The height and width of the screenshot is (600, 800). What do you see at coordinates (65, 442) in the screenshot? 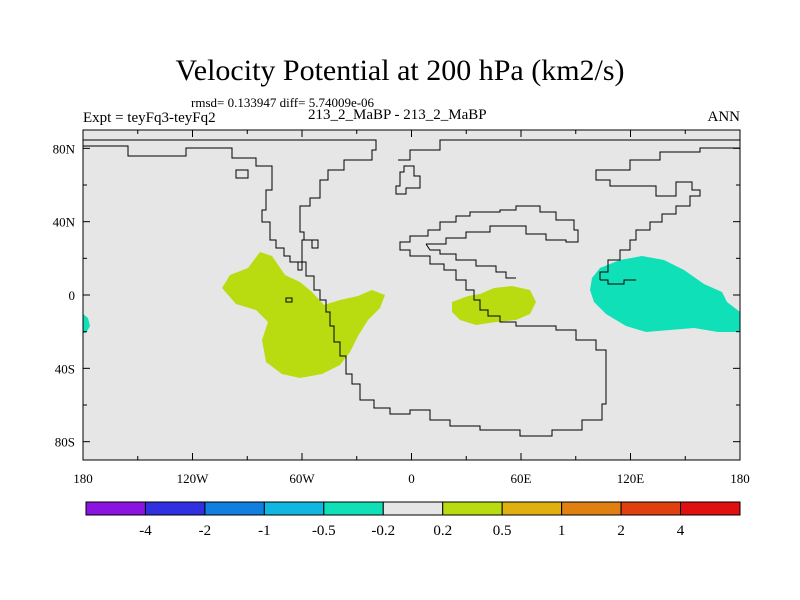
I see `y-tick-label: 80S` at bounding box center [65, 442].